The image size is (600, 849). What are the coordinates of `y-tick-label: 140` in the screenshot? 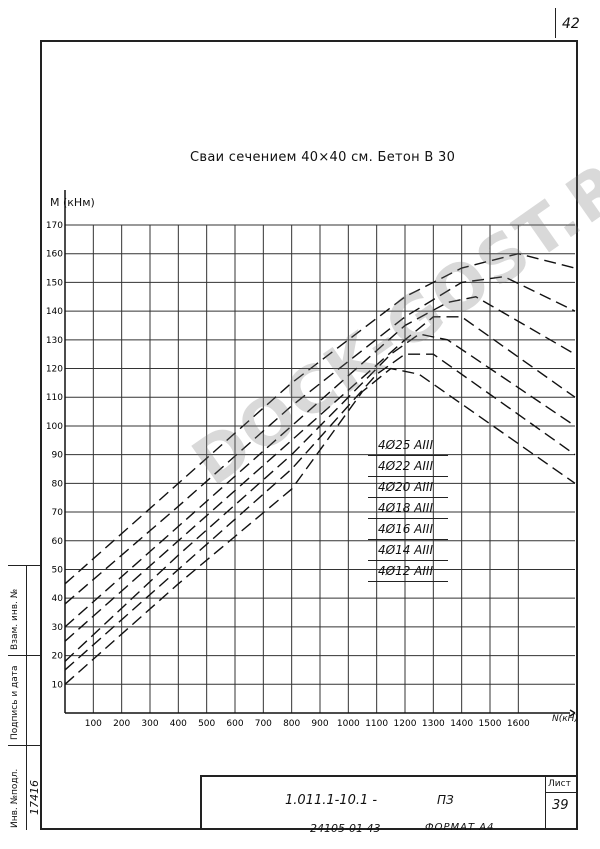 It's located at (54, 312).